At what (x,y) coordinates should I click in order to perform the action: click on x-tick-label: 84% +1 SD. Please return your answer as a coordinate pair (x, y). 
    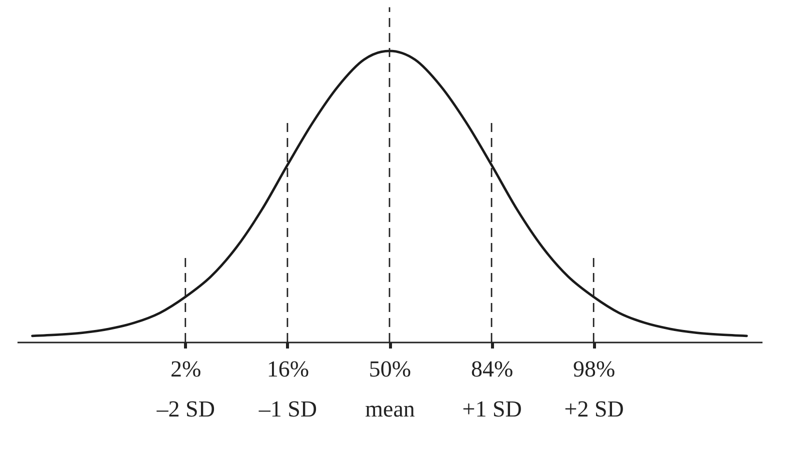
    Looking at the image, I should click on (492, 389).